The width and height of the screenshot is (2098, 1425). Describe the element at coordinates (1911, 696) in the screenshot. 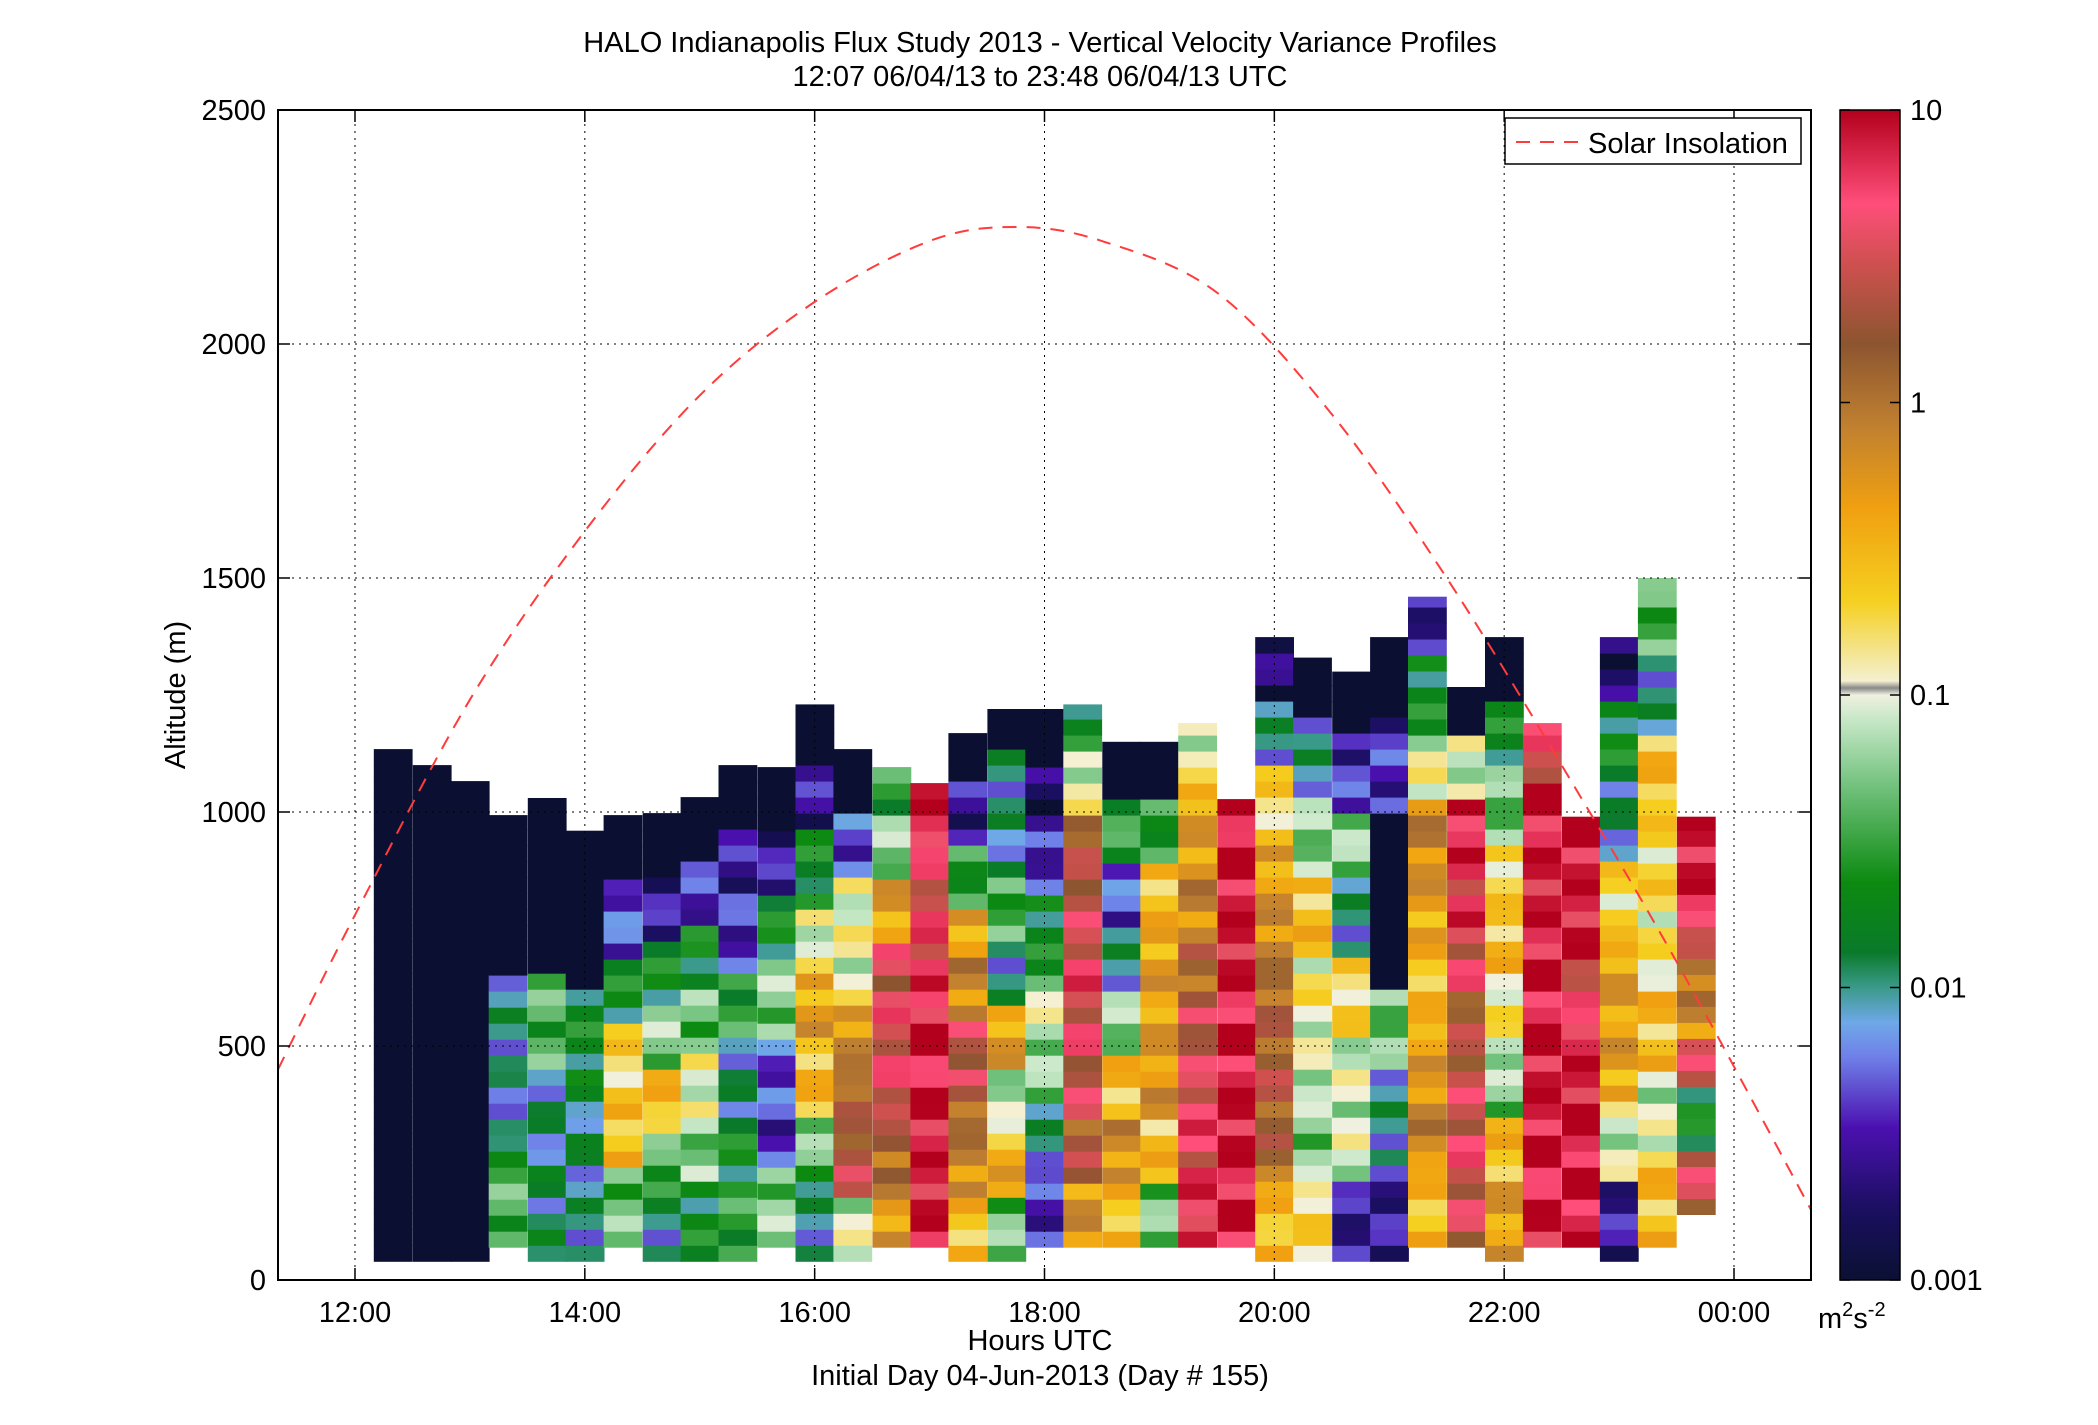

I see `colorbar-ticks: 0.001 0.01 0.1 1 10` at that location.